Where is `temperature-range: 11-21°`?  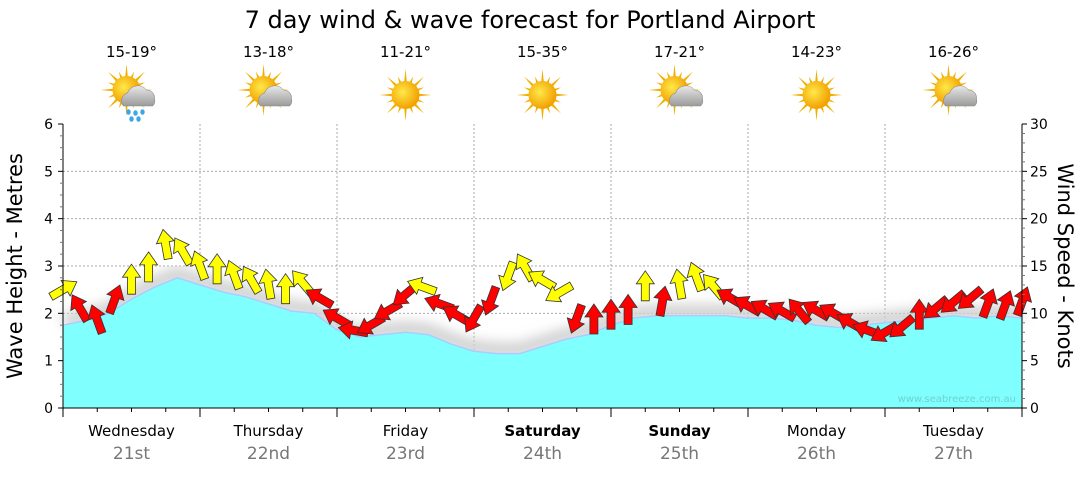
temperature-range: 11-21° is located at coordinates (405, 52).